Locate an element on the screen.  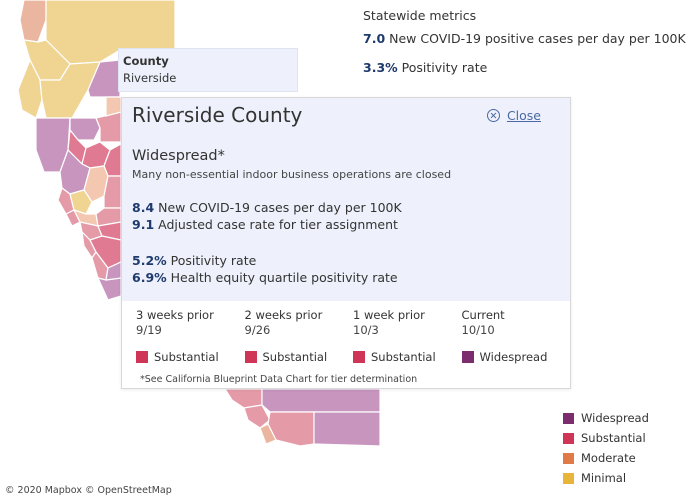
legend-label: Minimal is located at coordinates (604, 478).